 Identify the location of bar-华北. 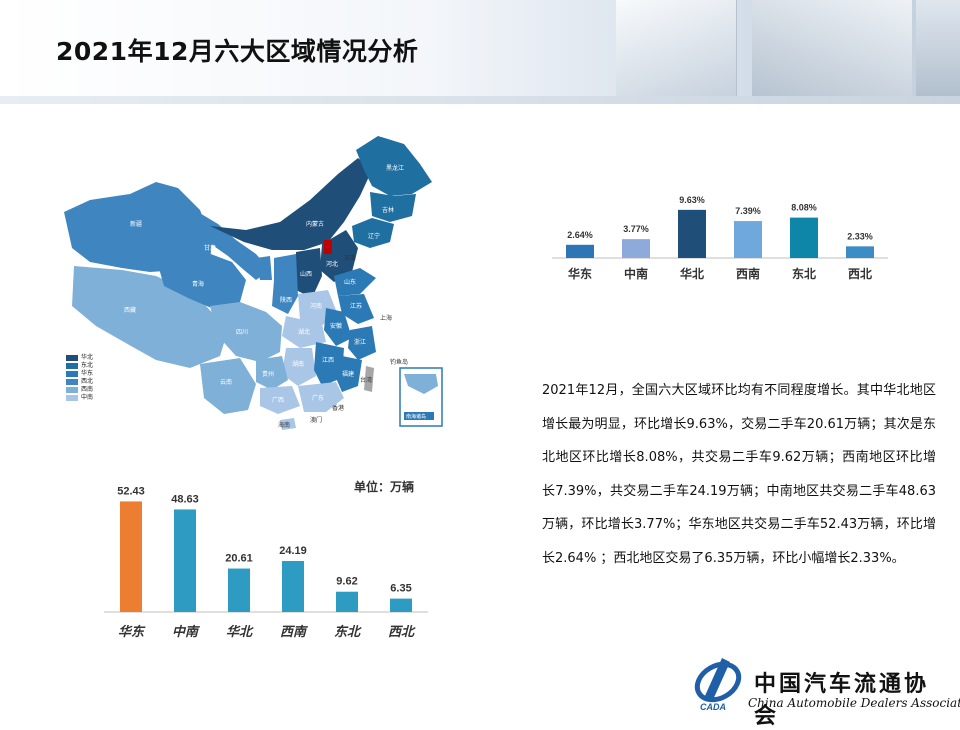
(239, 590).